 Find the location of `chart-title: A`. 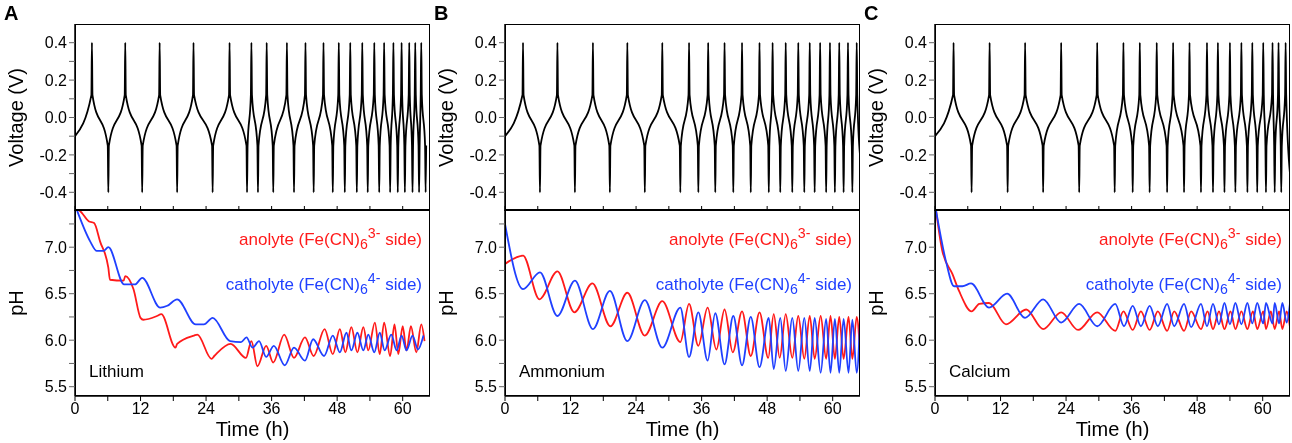

chart-title: A is located at coordinates (11, 13).